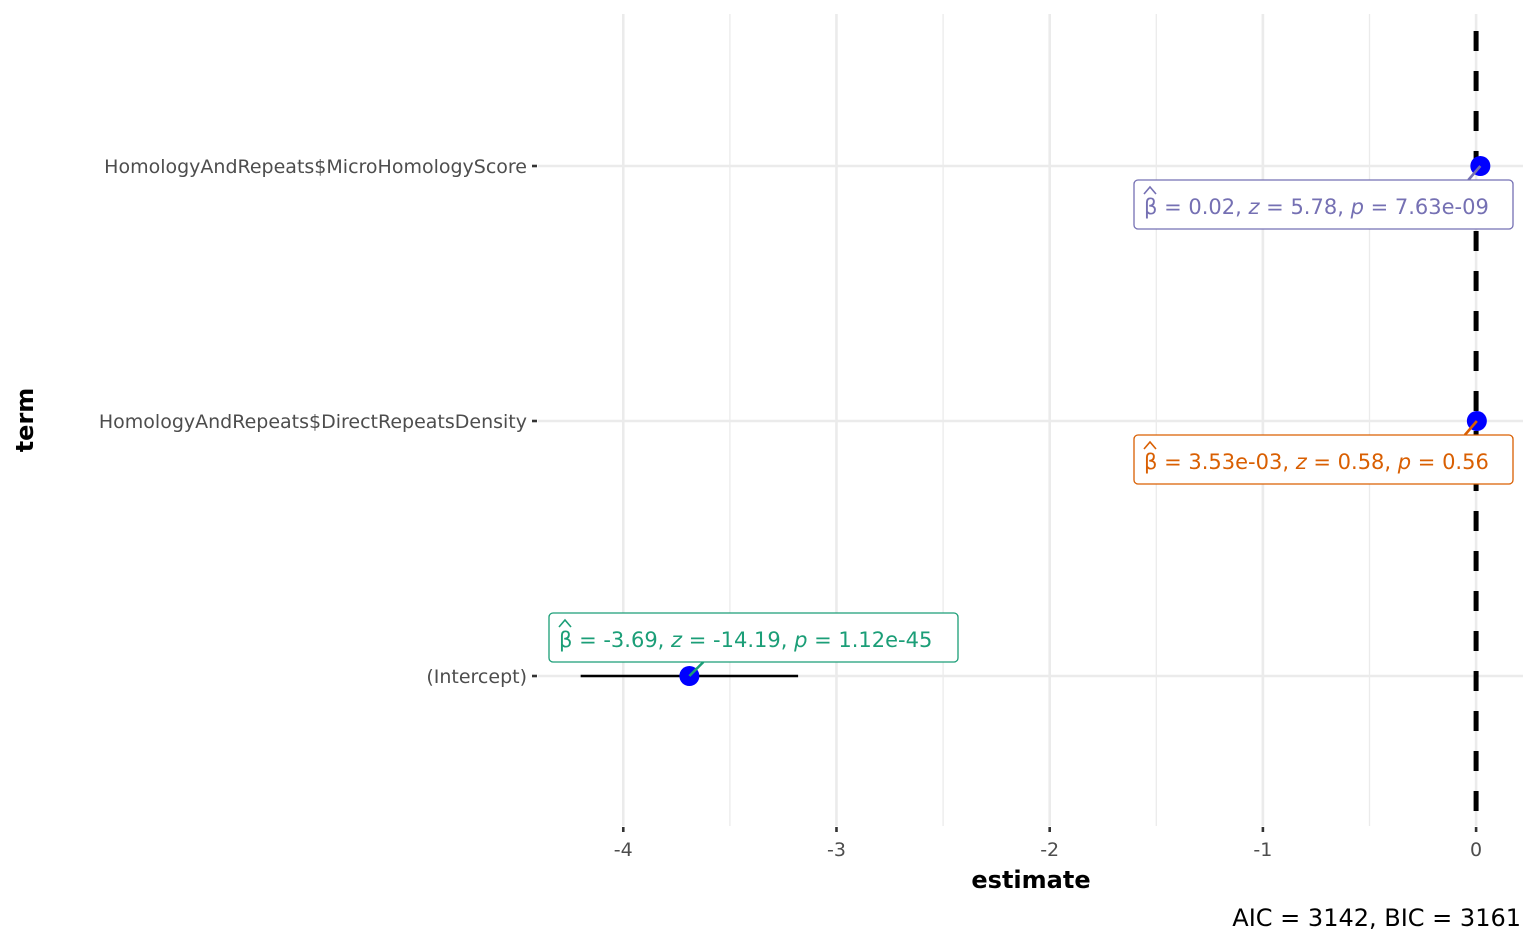  I want to click on x-tick-label: -3, so click(836, 850).